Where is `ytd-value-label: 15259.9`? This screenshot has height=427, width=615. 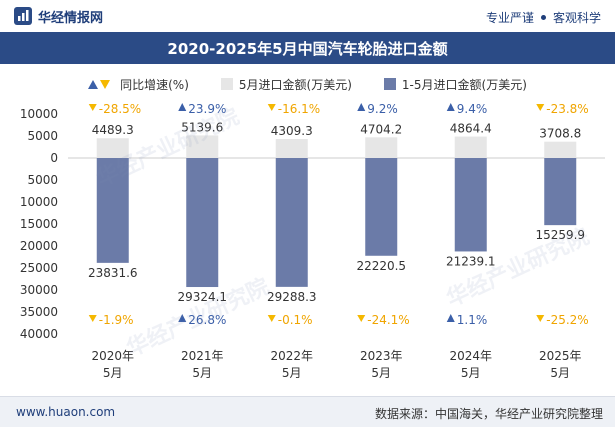
ytd-value-label: 15259.9 is located at coordinates (560, 235).